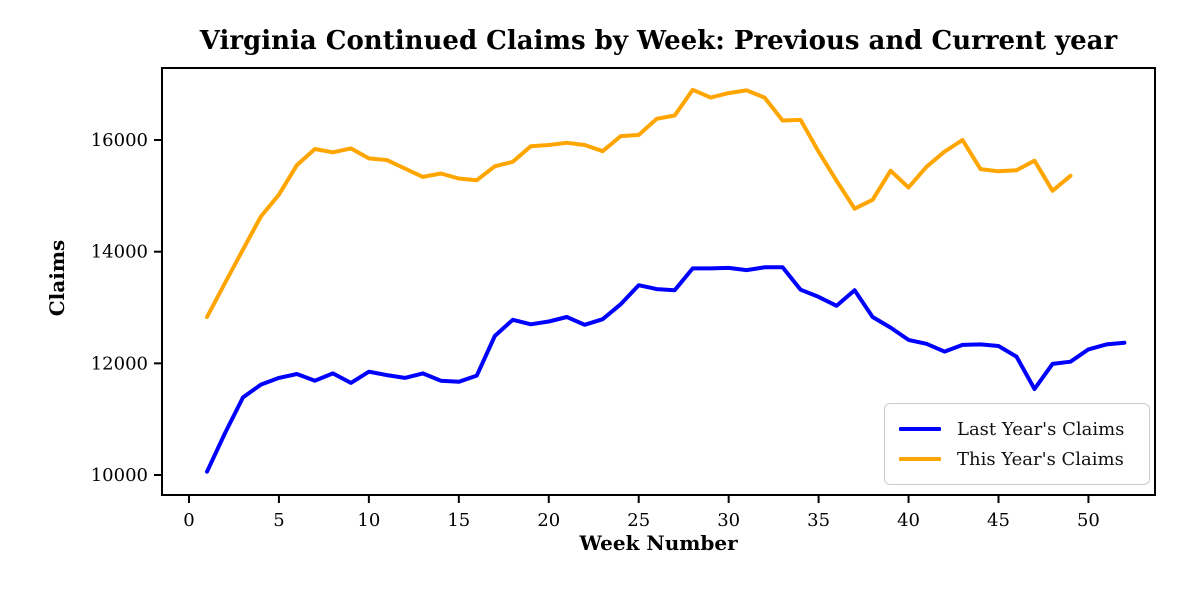 The height and width of the screenshot is (600, 1200). I want to click on x-tick-label: 50, so click(1088, 520).